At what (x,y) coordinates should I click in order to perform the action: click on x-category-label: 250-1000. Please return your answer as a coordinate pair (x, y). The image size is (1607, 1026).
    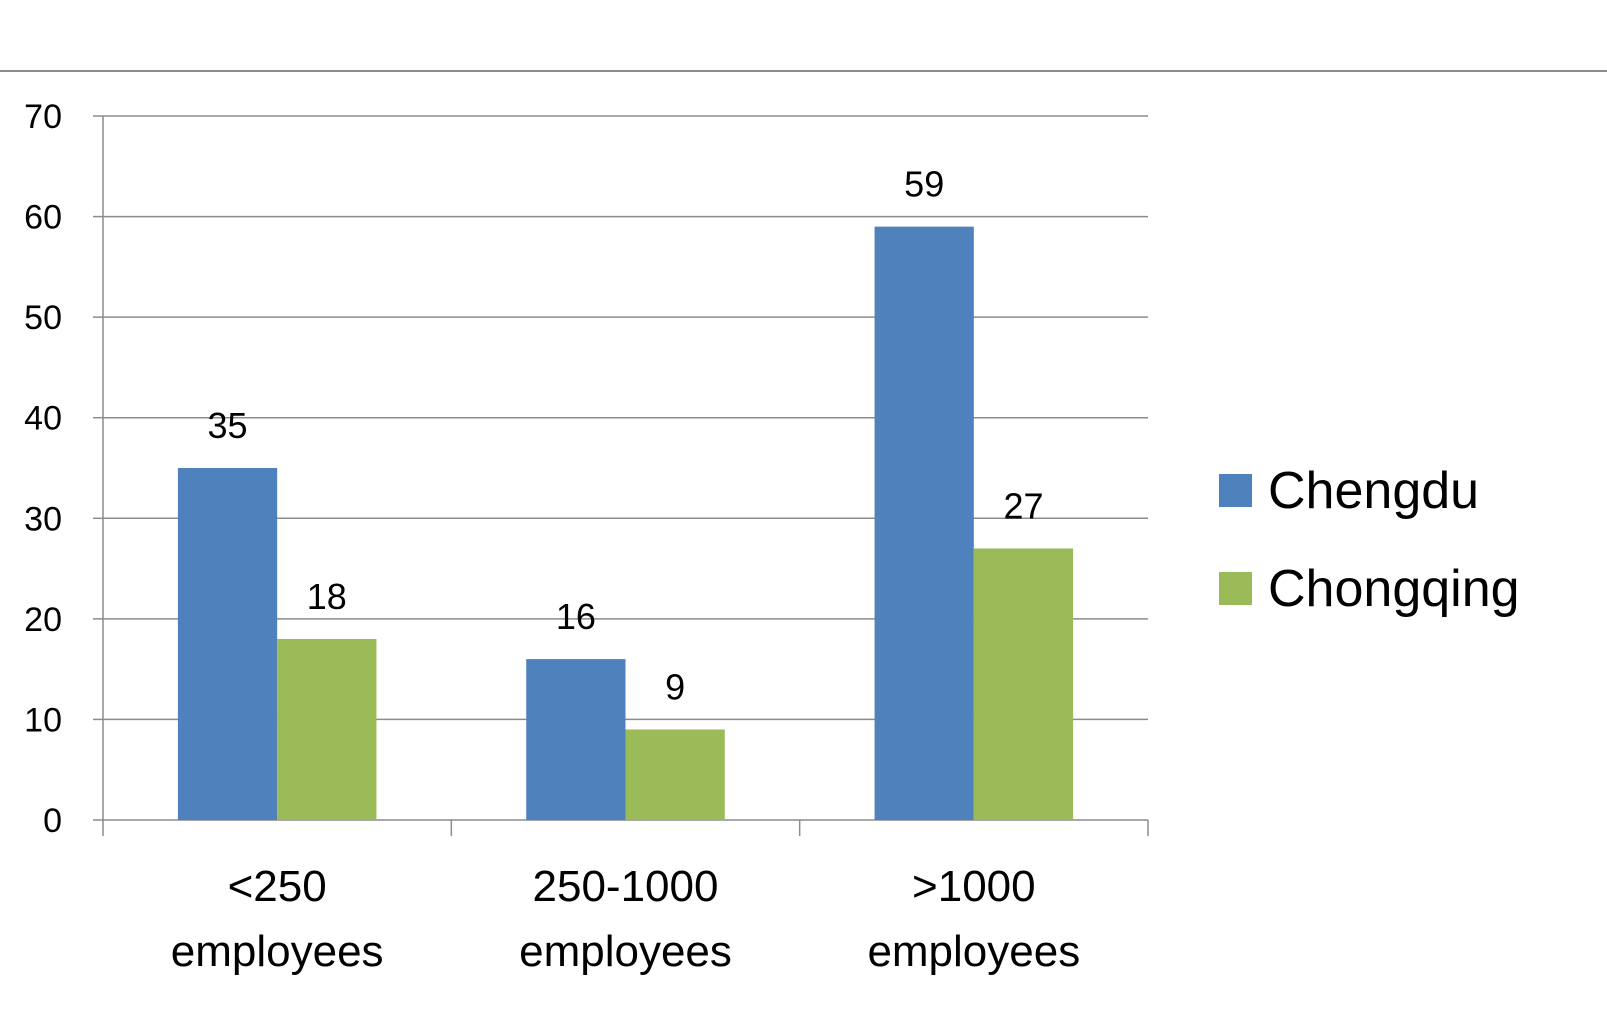
    Looking at the image, I should click on (626, 886).